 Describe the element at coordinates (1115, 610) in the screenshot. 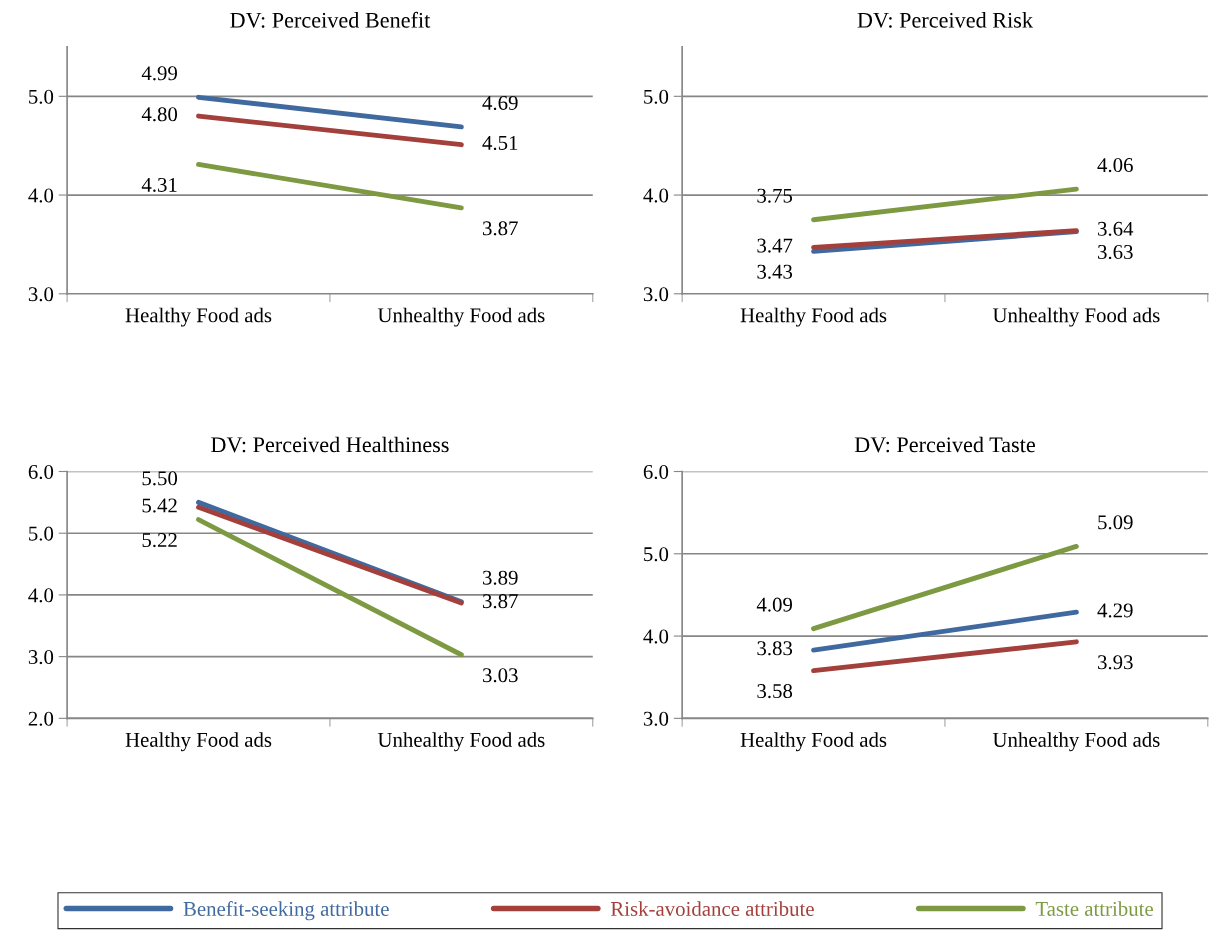

I see `data-label: 4.29` at that location.